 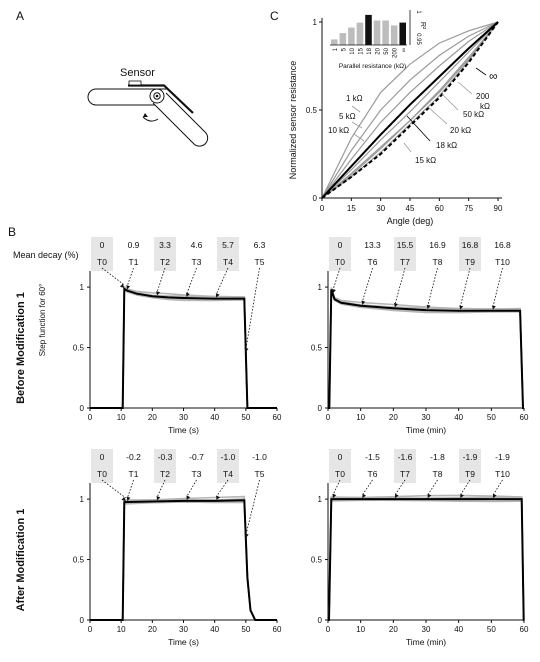 I want to click on time-point-label: T10, so click(x=502, y=474).